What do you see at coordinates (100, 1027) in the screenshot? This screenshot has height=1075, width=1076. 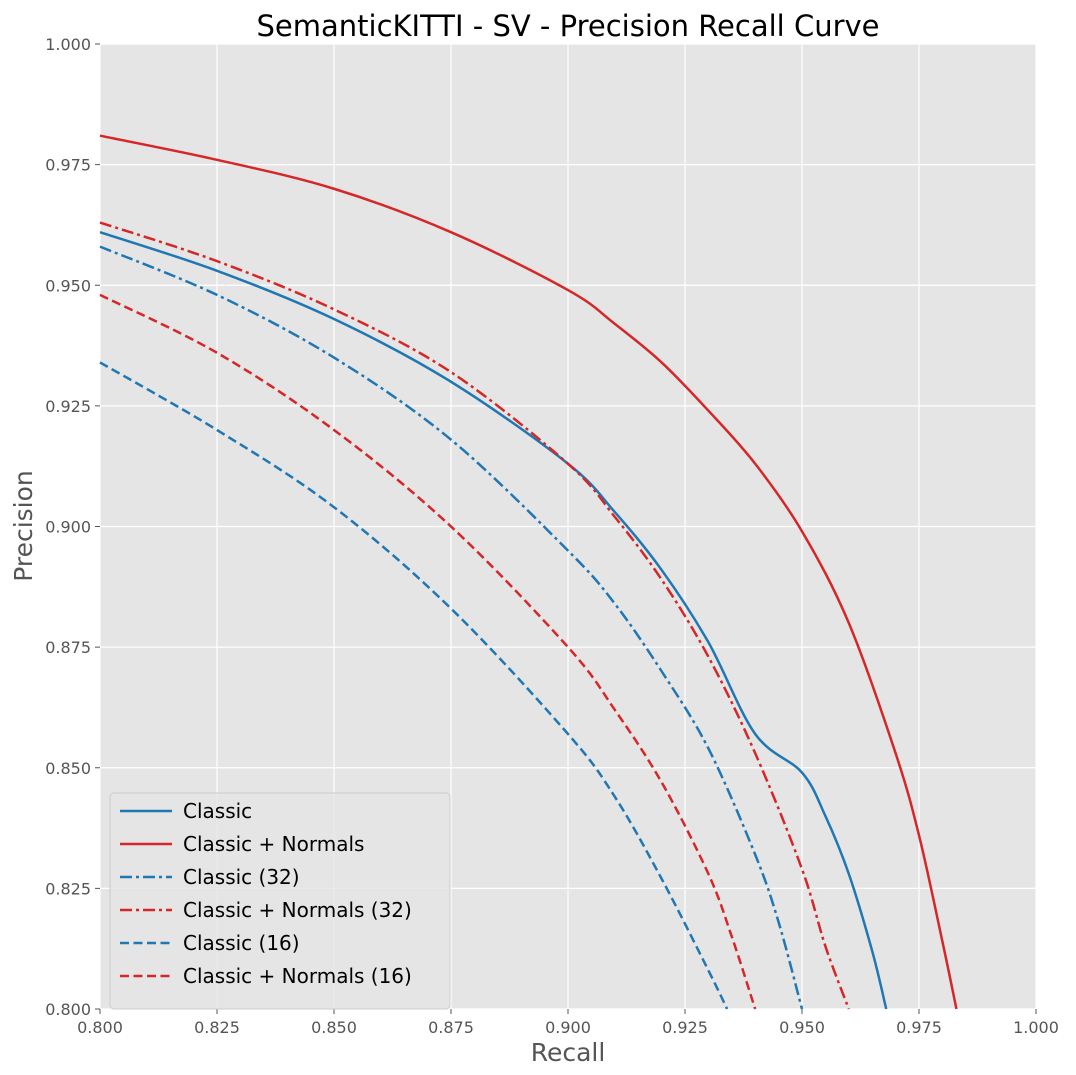 I see `x-tick-label: 0.800` at bounding box center [100, 1027].